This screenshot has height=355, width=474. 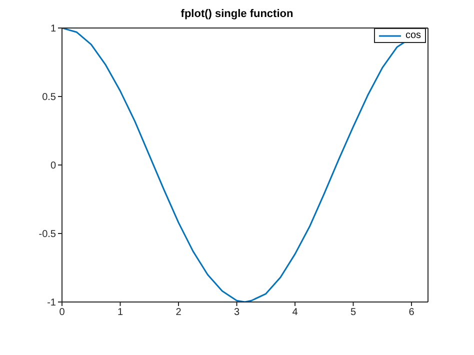 What do you see at coordinates (49, 98) in the screenshot?
I see `y-tick-label: 0.5` at bounding box center [49, 98].